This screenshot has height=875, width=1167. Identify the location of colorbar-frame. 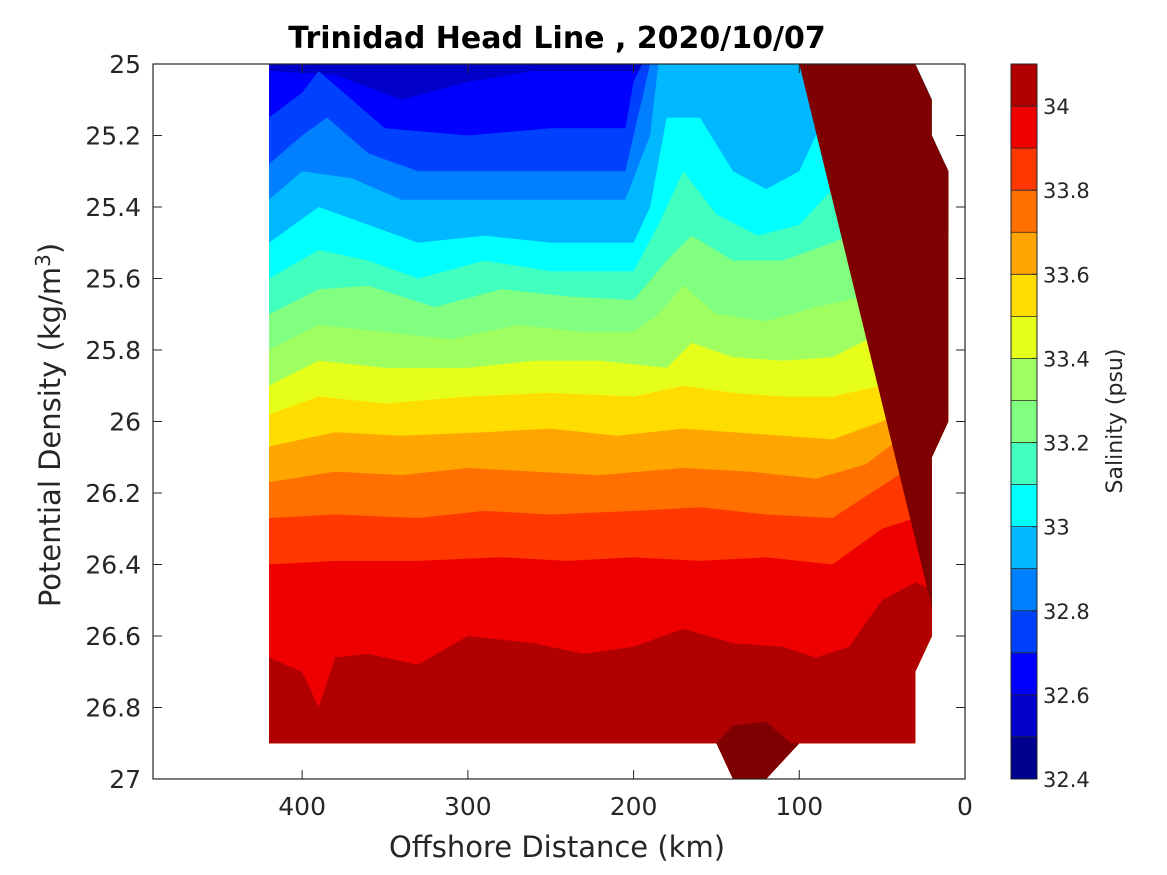
(1024, 421).